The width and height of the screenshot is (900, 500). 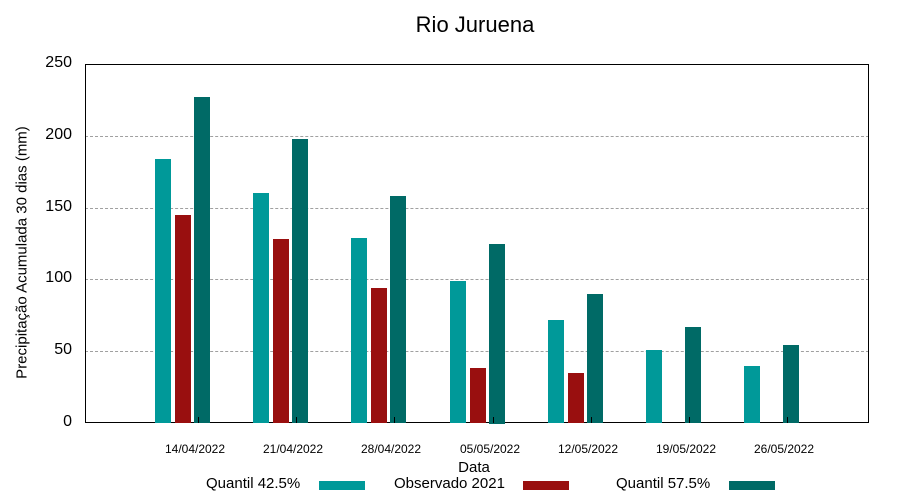 I want to click on x-tick-label: 21/04/2022, so click(x=293, y=449).